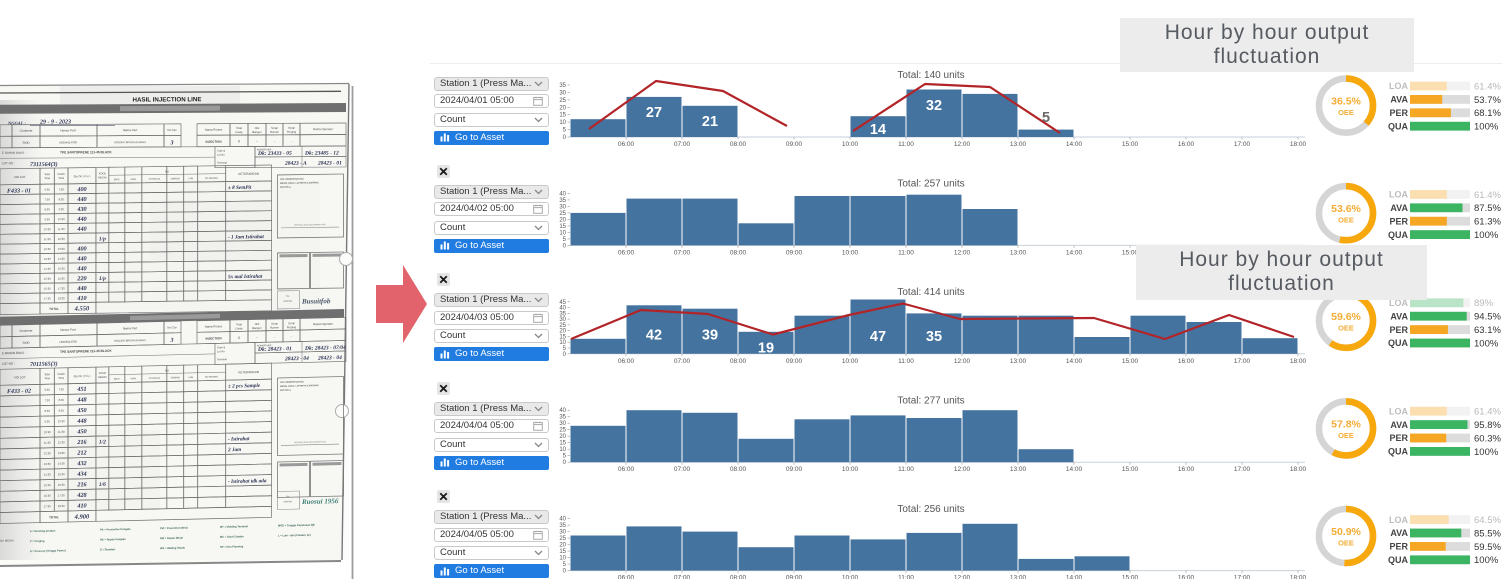 The height and width of the screenshot is (579, 1502). I want to click on svg-text: AVA, so click(1399, 316).